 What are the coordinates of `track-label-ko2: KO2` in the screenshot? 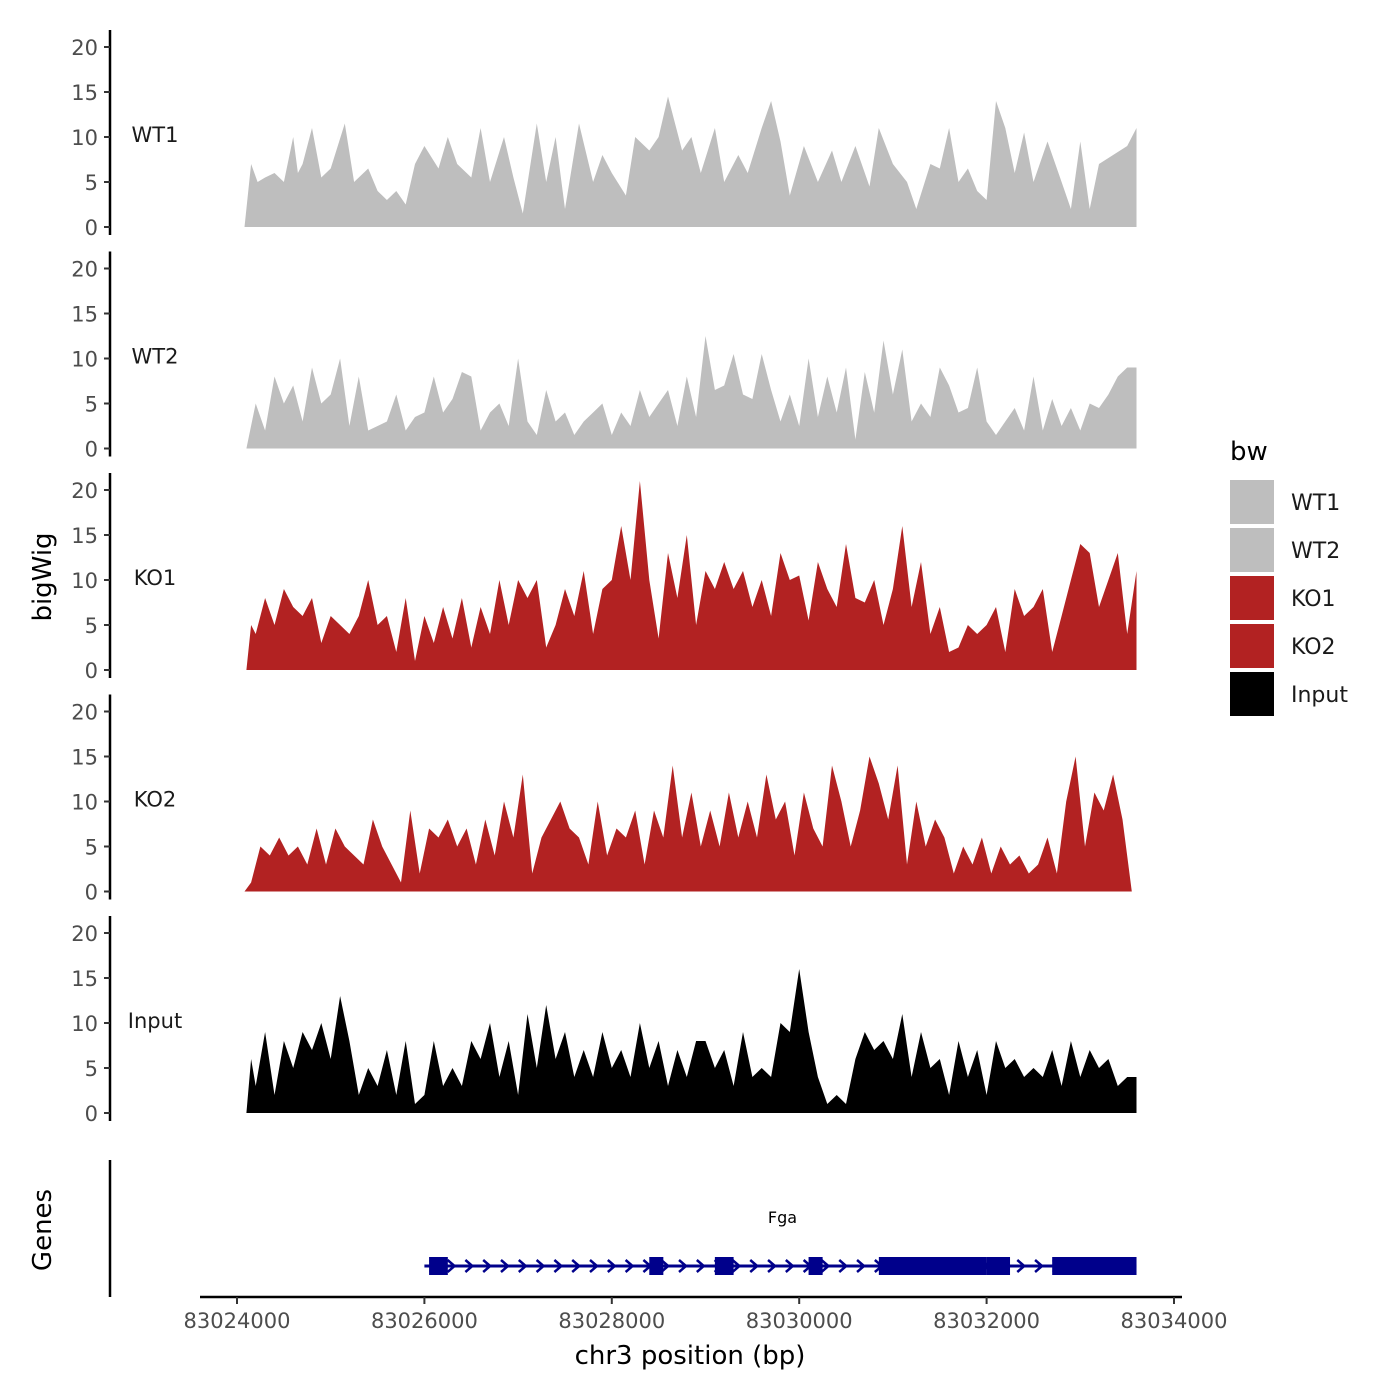 It's located at (155, 800).